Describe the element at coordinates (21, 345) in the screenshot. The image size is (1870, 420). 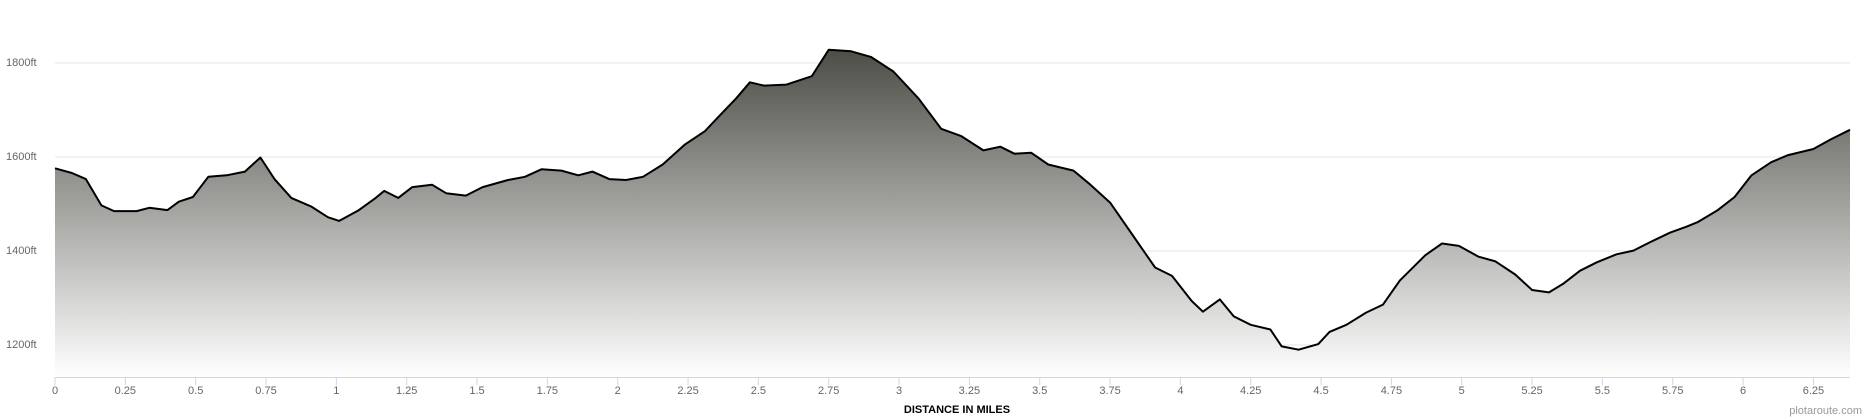
I see `y-tick-label: 1200ft` at that location.